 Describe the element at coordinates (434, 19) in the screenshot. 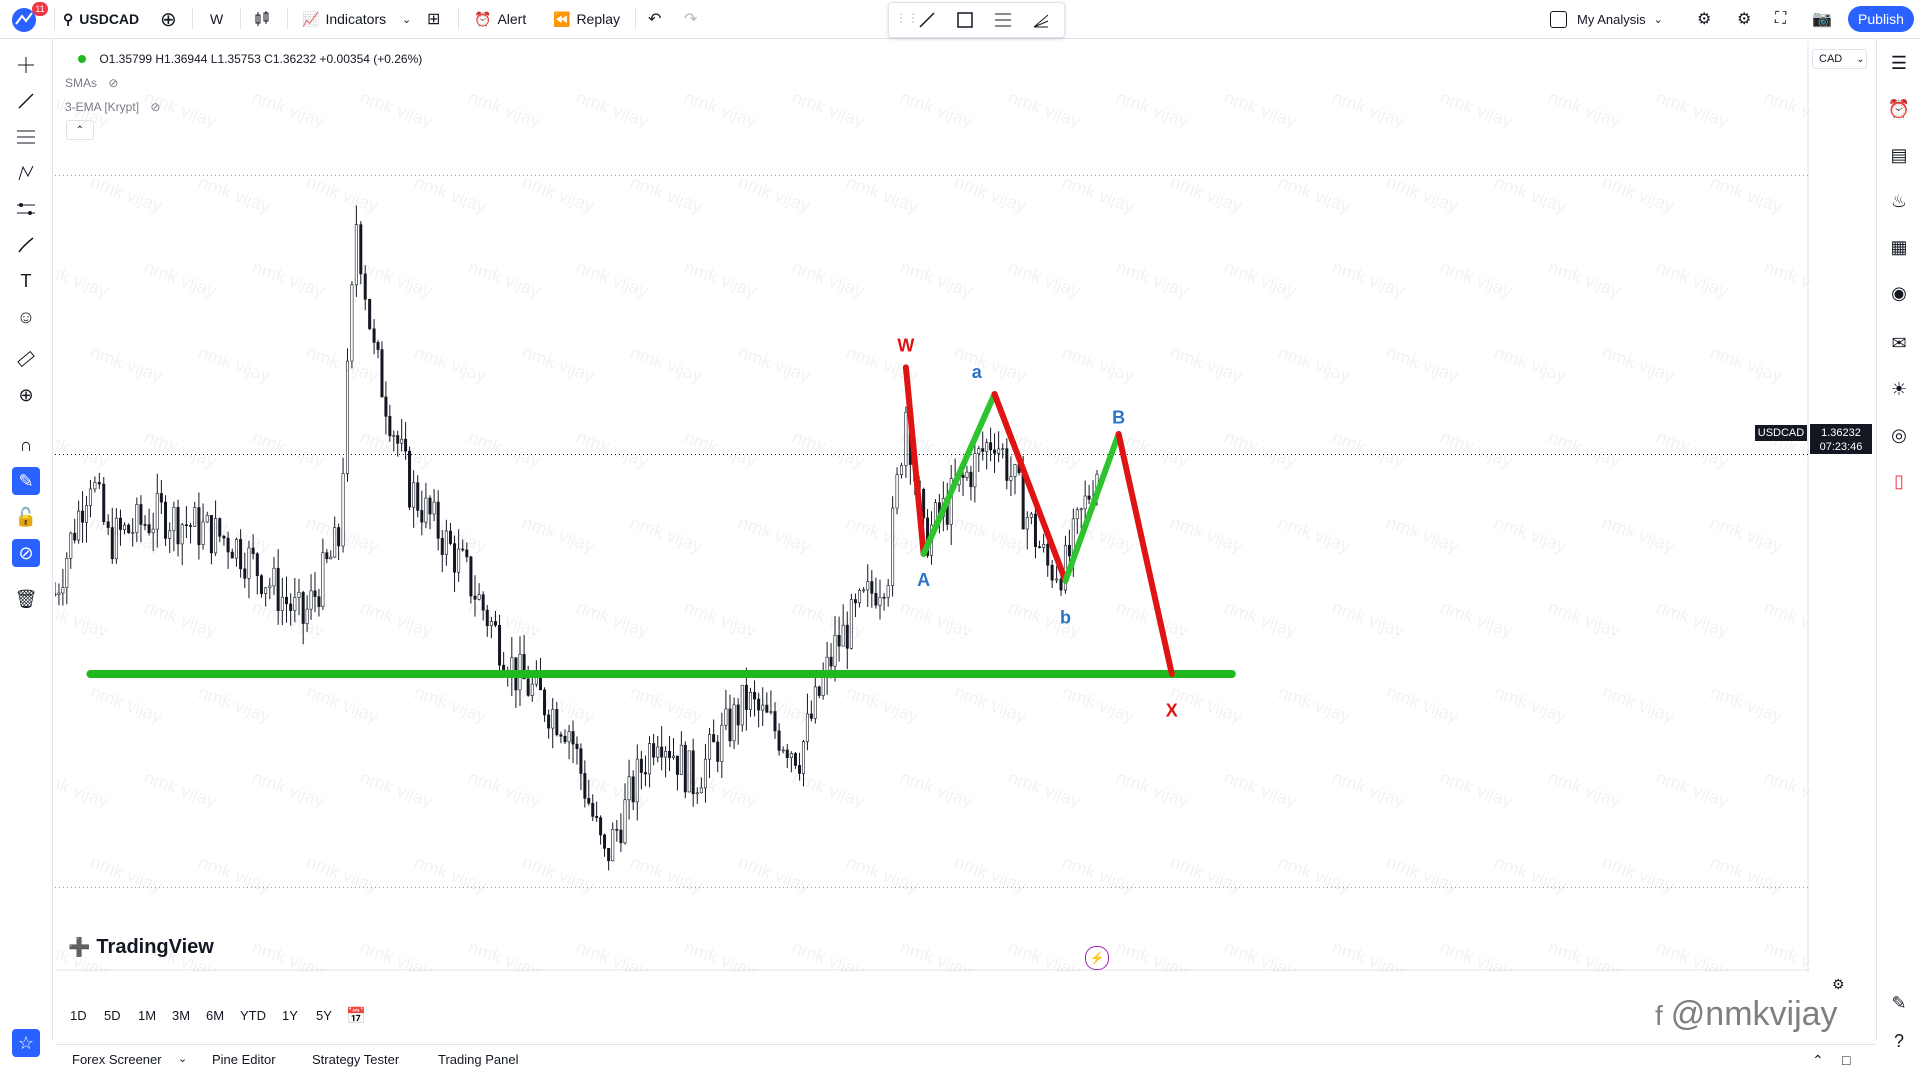

I see `templates-icon: ⊞` at that location.